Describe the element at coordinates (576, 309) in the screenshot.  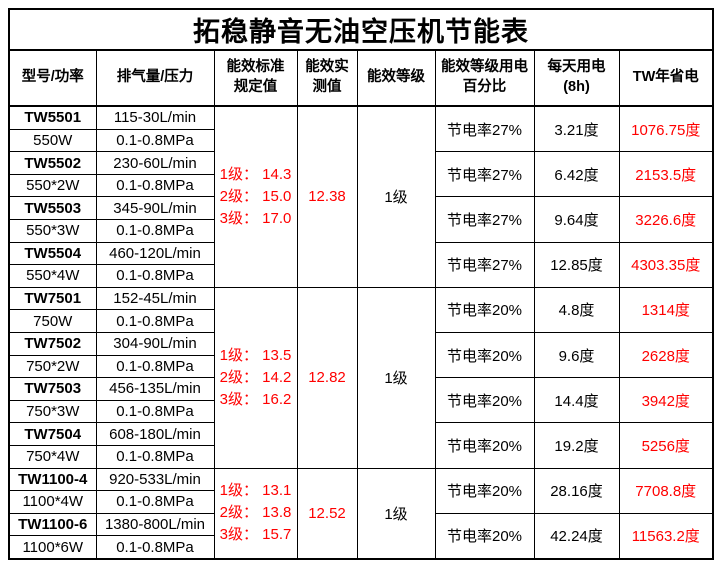
I see `daily-usage-cell: 4.8度` at that location.